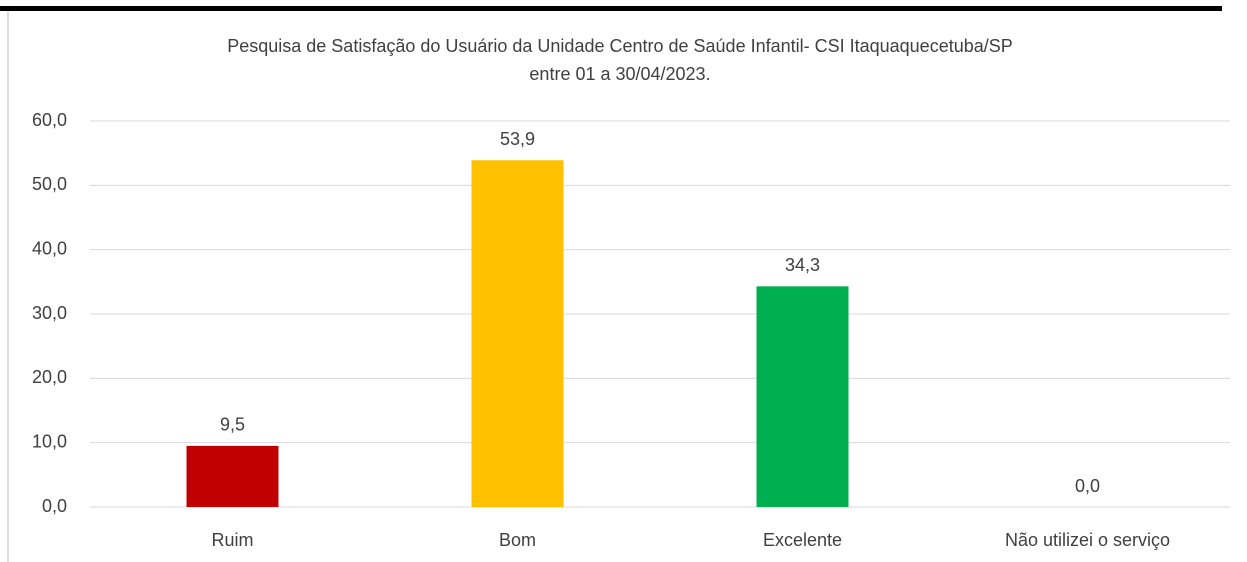  I want to click on x-tick-label: Ruim, so click(232, 540).